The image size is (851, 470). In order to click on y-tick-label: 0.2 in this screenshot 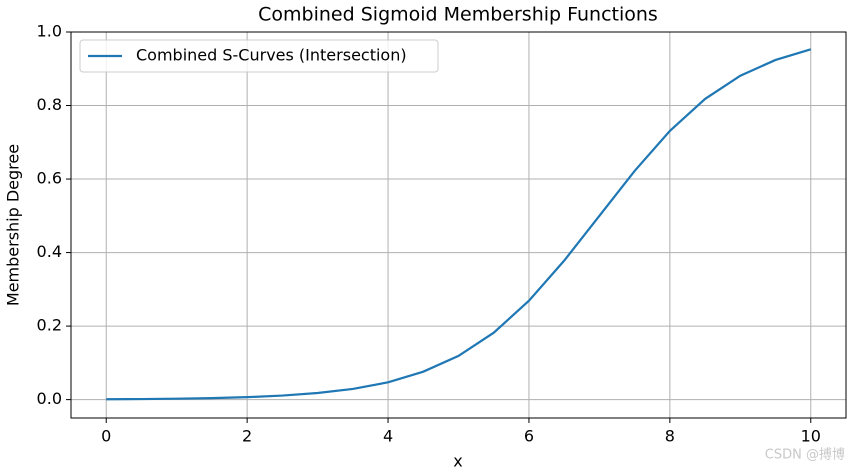, I will do `click(49, 325)`.